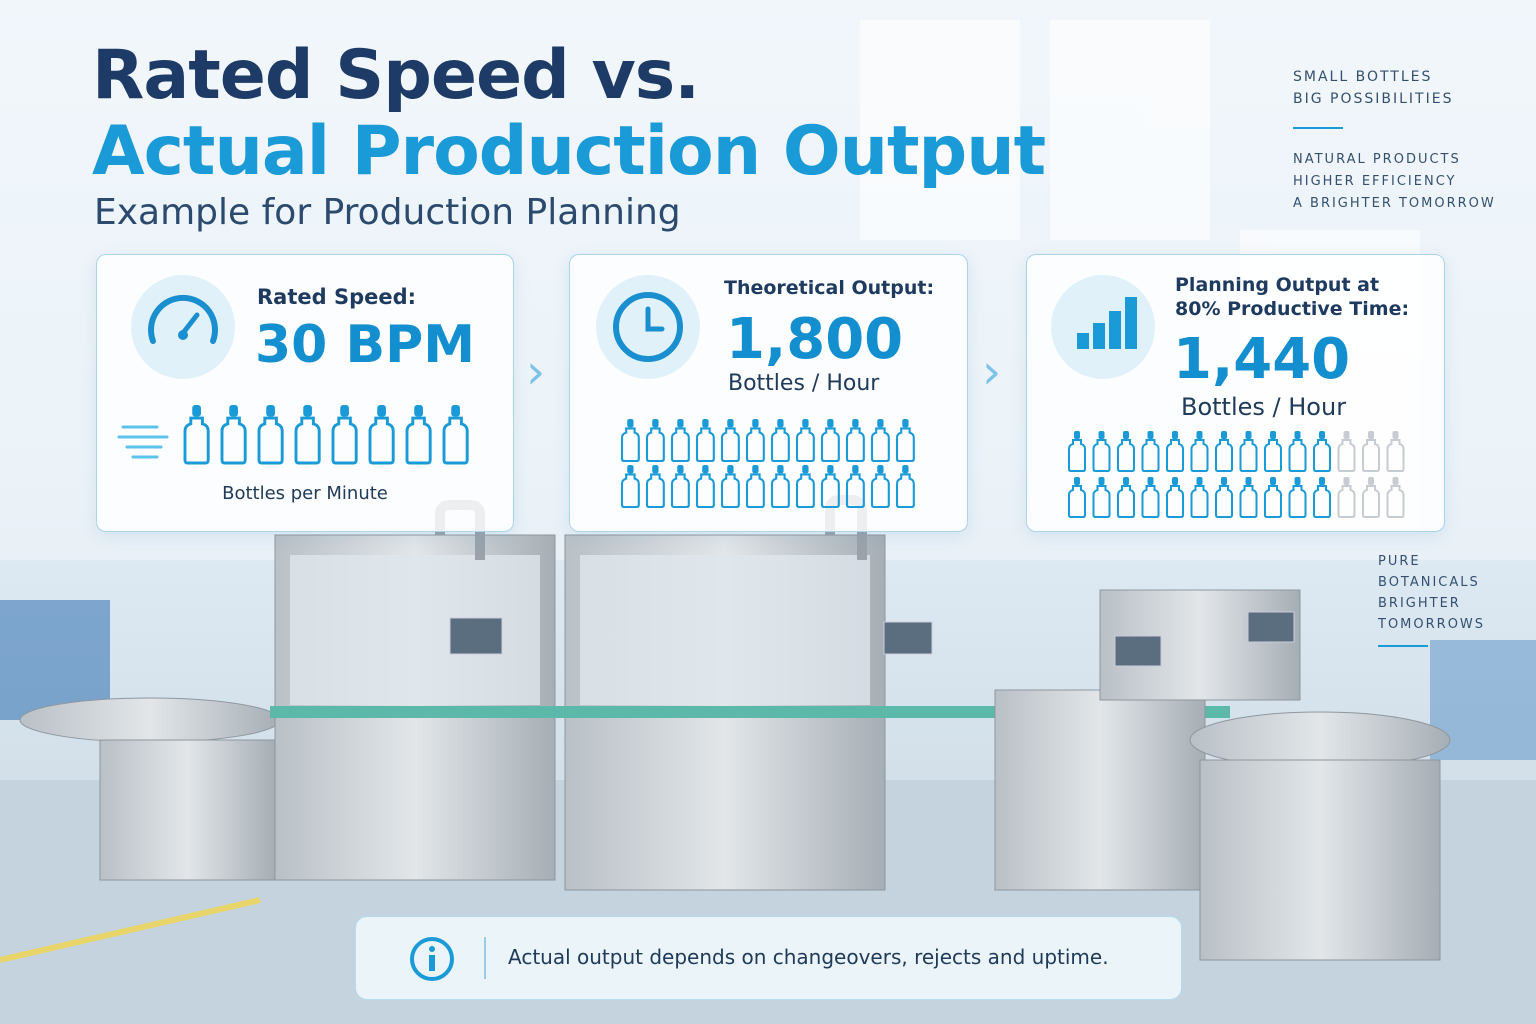 This screenshot has height=1024, width=1536. Describe the element at coordinates (1431, 593) in the screenshot. I see `tagline-side: PURE BOTANICALS BRIGHTER TOMORROWS` at that location.